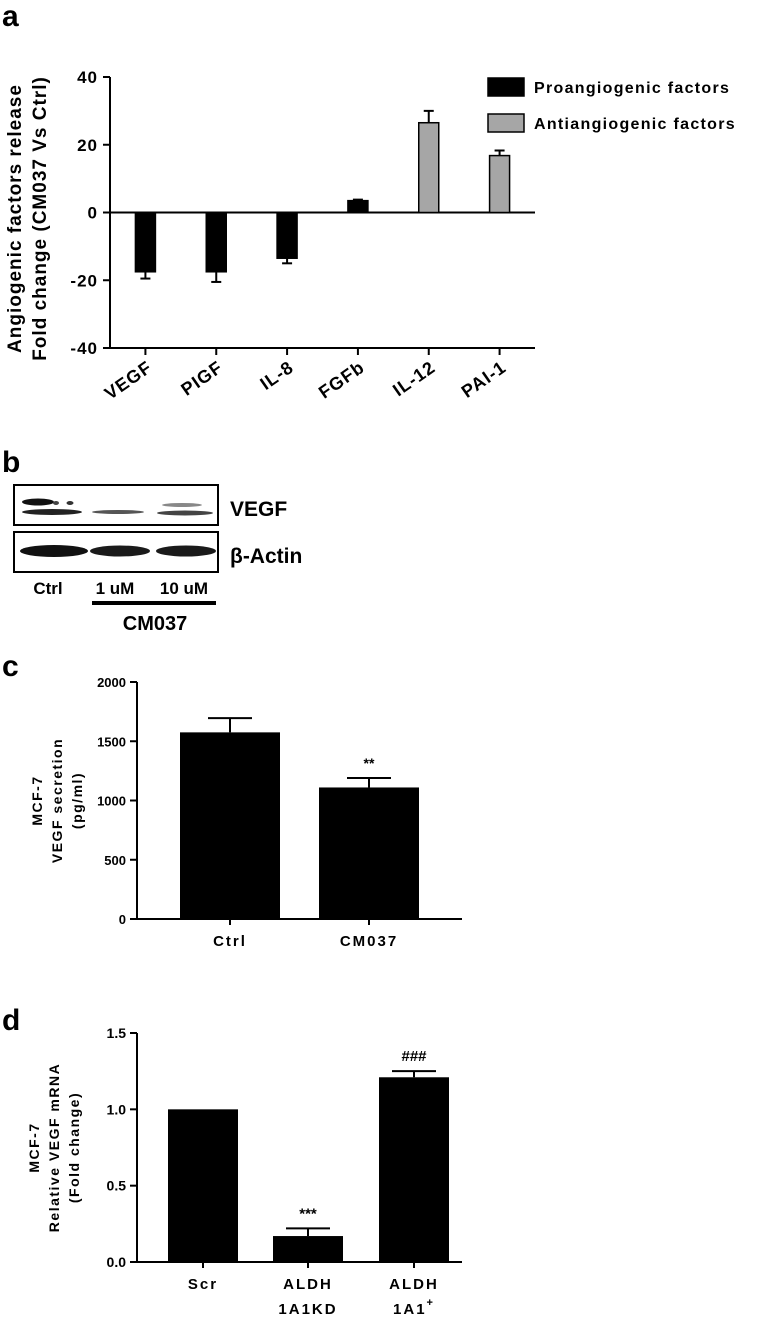 The width and height of the screenshot is (772, 1319). What do you see at coordinates (57, 800) in the screenshot?
I see `chart-c-y-label: VEGF secretion` at bounding box center [57, 800].